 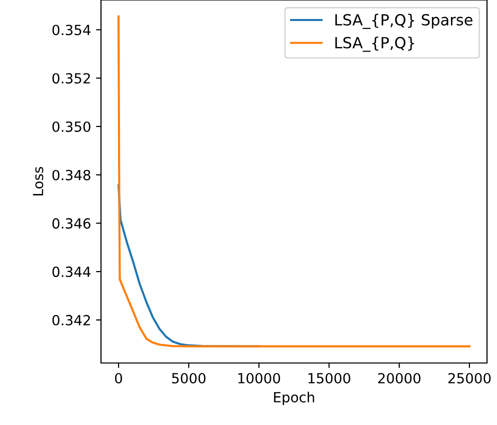 I want to click on x-tick-label: 10000, so click(x=259, y=378).